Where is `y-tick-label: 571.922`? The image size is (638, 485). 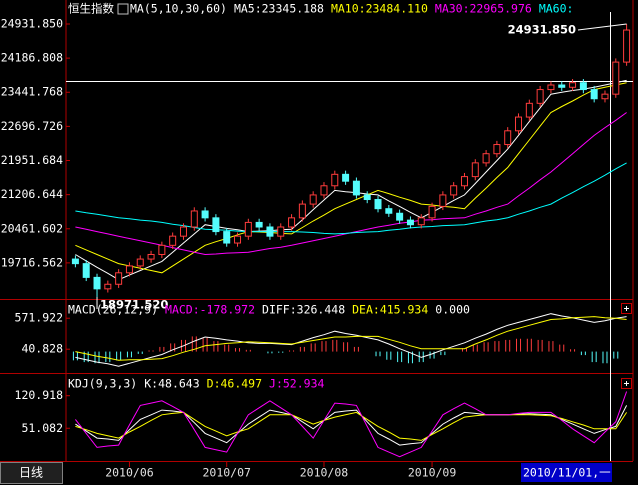
y-tick-label: 571.922 is located at coordinates (39, 318).